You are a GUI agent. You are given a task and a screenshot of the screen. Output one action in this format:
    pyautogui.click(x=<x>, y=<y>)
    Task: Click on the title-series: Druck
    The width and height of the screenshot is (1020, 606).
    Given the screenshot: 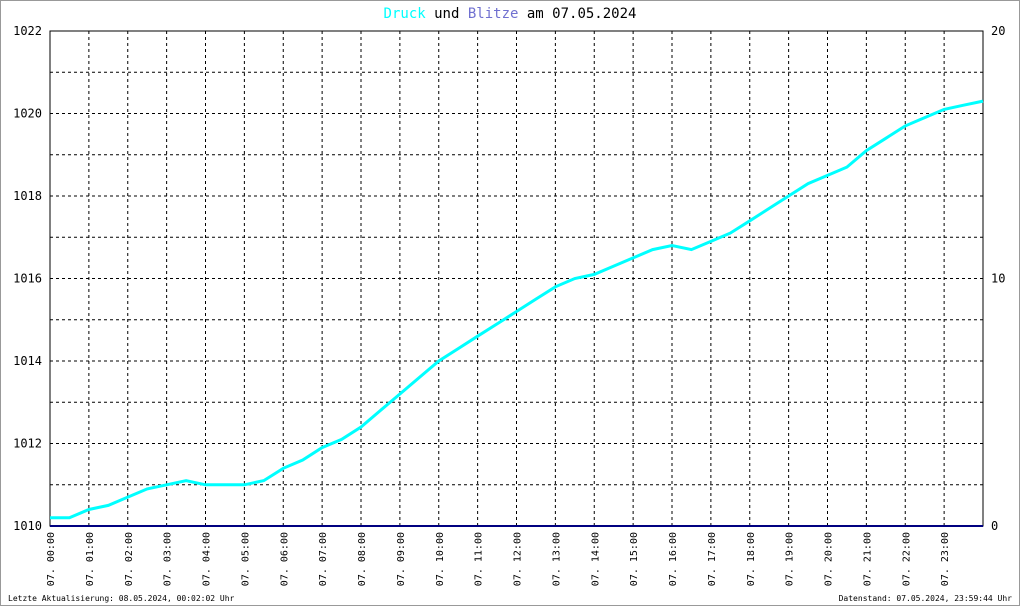 What is the action you would take?
    pyautogui.click(x=405, y=14)
    